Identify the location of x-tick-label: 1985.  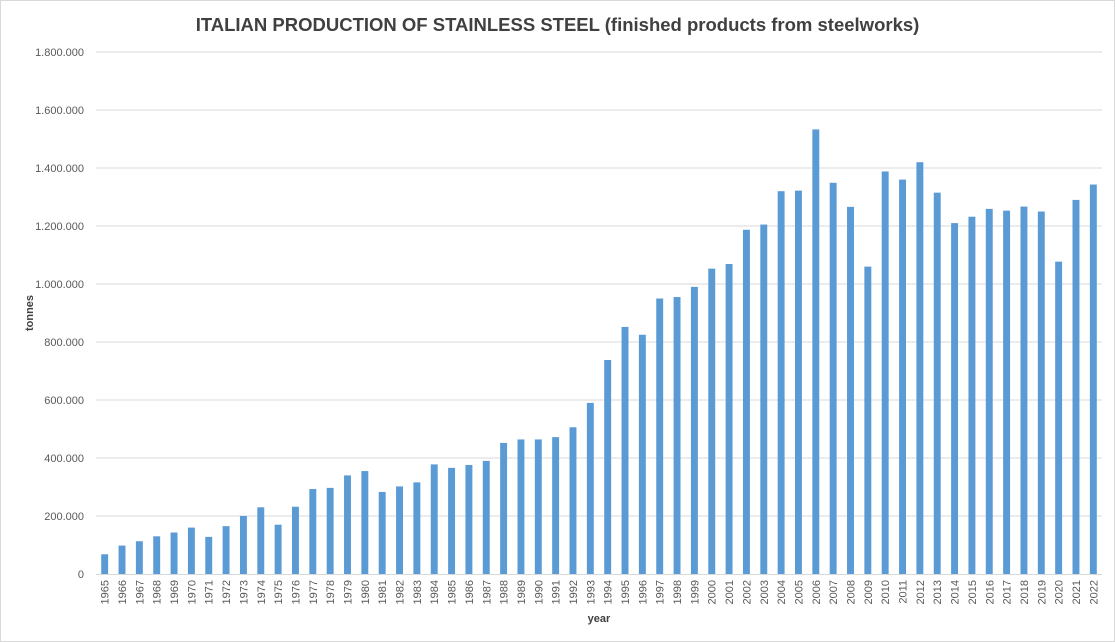
(453, 592).